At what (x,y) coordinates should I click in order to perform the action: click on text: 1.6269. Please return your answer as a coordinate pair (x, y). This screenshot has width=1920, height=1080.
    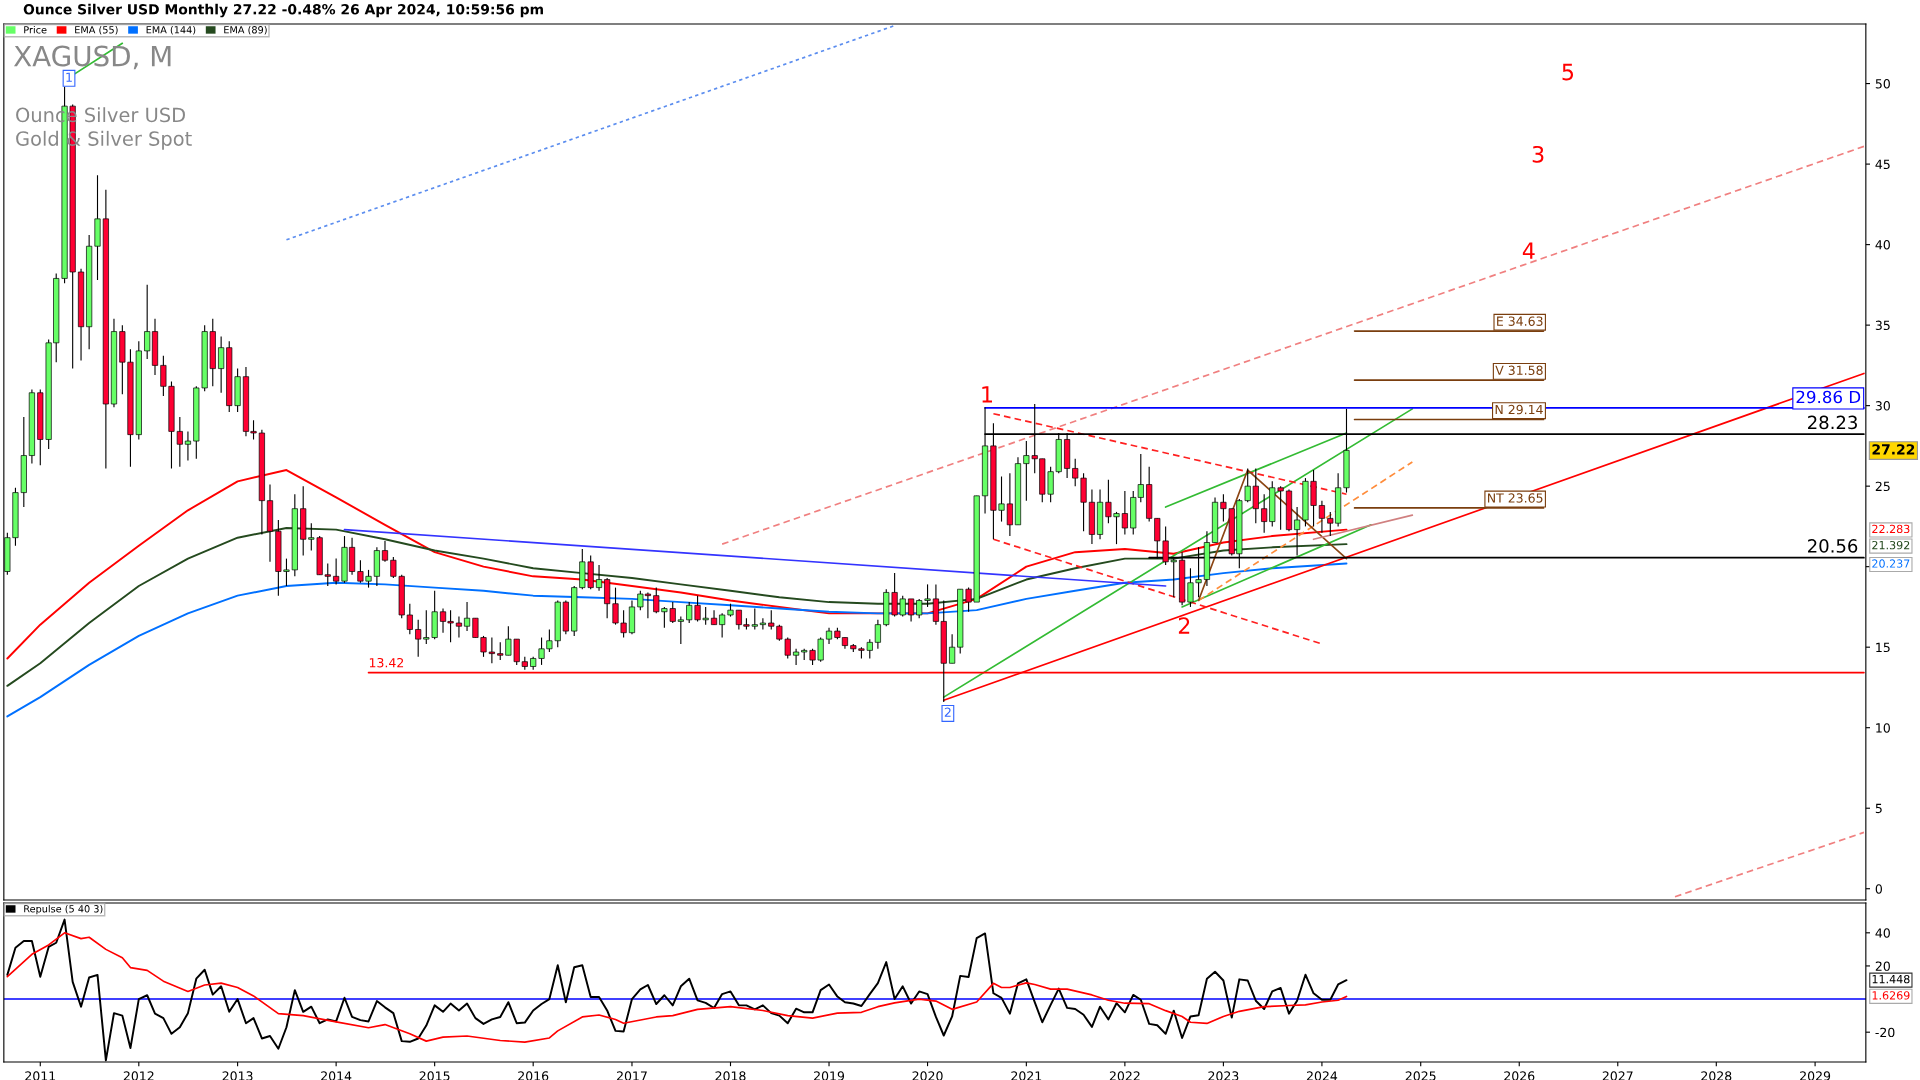
    Looking at the image, I should click on (1891, 995).